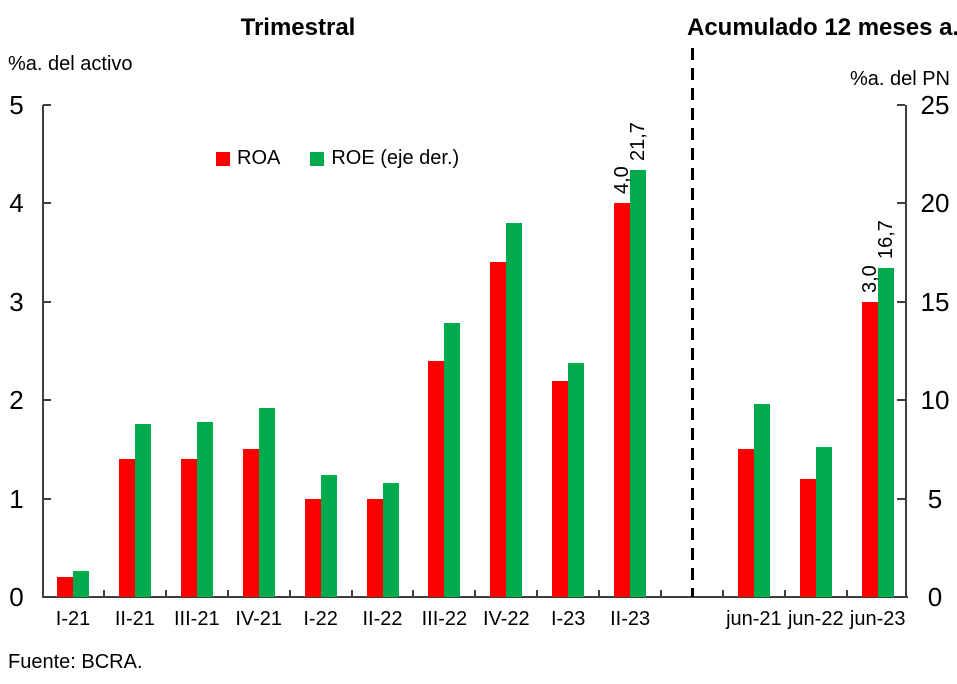 Image resolution: width=957 pixels, height=684 pixels. I want to click on legend-item-roe: ROE (eje der.), so click(384, 158).